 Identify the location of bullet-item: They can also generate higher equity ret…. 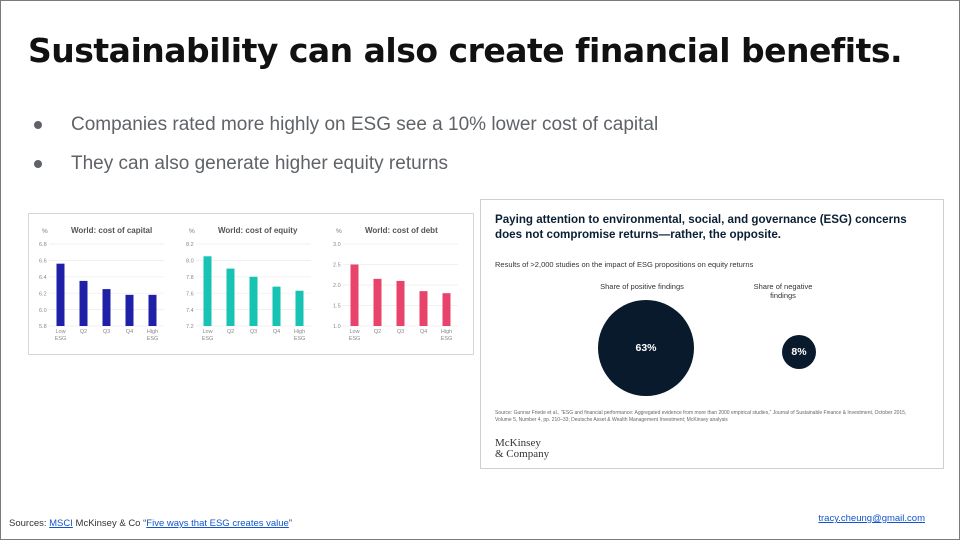
(344, 163).